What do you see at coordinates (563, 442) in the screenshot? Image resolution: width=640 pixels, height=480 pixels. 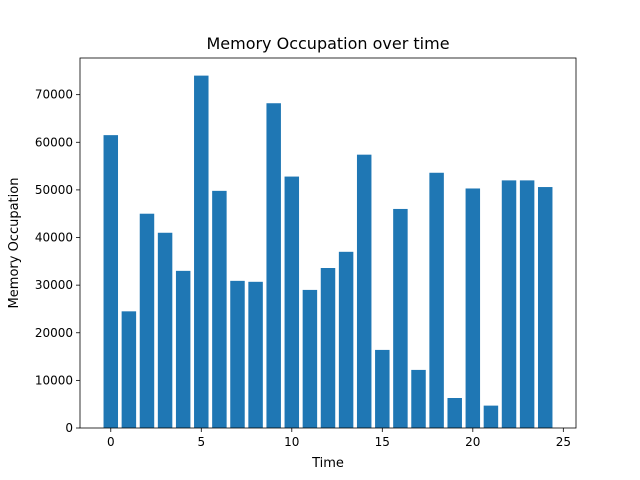 I see `x-tick-label: 25` at bounding box center [563, 442].